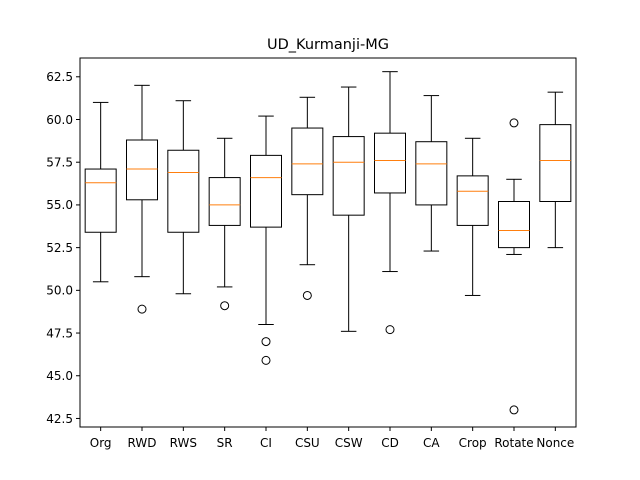  Describe the element at coordinates (142, 443) in the screenshot. I see `x-tick-label: RWD` at that location.